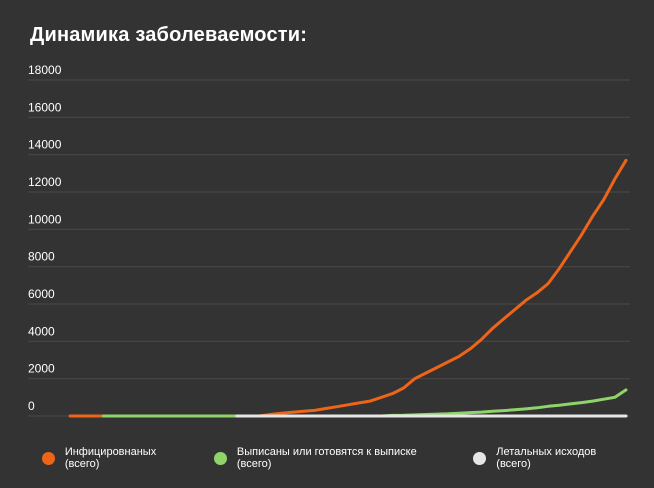 Image resolution: width=654 pixels, height=488 pixels. What do you see at coordinates (41, 257) in the screenshot?
I see `y-tick-label: 8000` at bounding box center [41, 257].